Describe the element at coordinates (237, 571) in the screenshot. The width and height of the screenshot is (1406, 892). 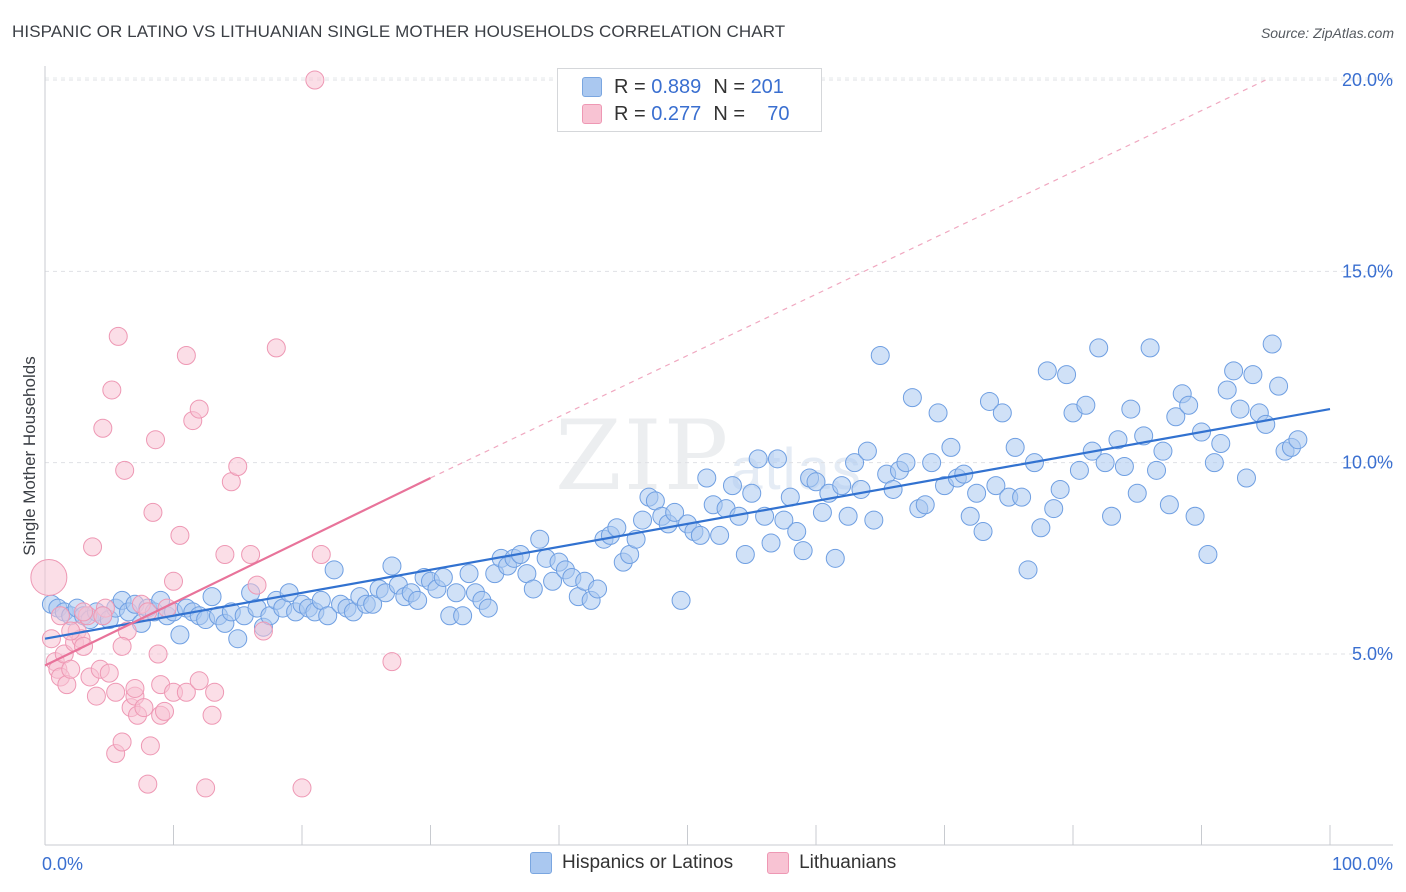
I see `lithuanian-trend-line` at that location.